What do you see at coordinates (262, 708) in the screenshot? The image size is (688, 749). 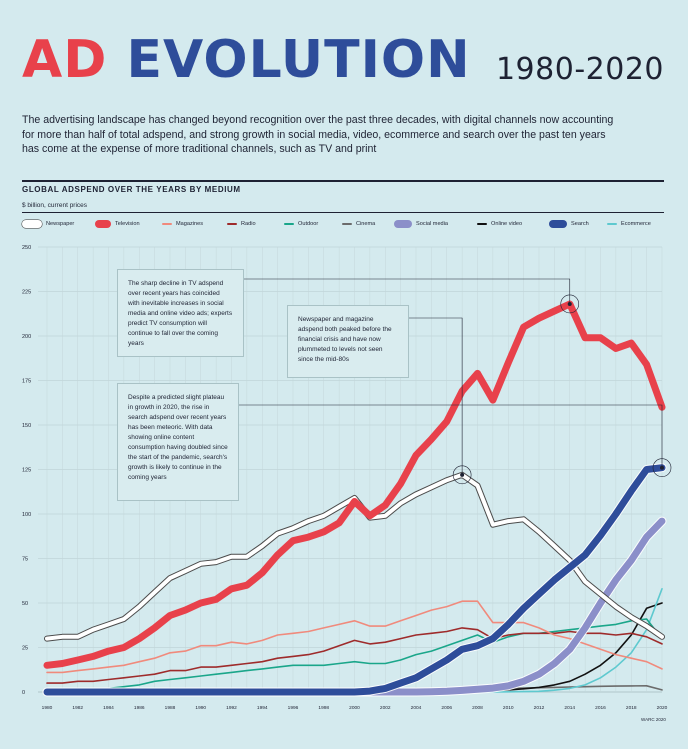 I see `x-tick-label: 1994` at bounding box center [262, 708].